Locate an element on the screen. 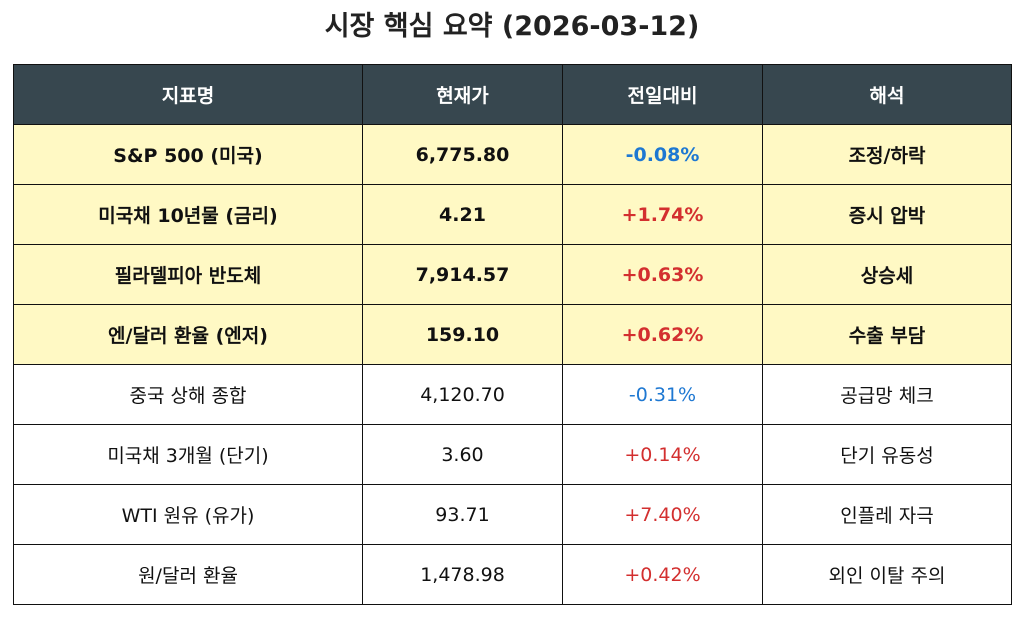 This screenshot has width=1024, height=623. header-price: 현재가 is located at coordinates (462, 94).